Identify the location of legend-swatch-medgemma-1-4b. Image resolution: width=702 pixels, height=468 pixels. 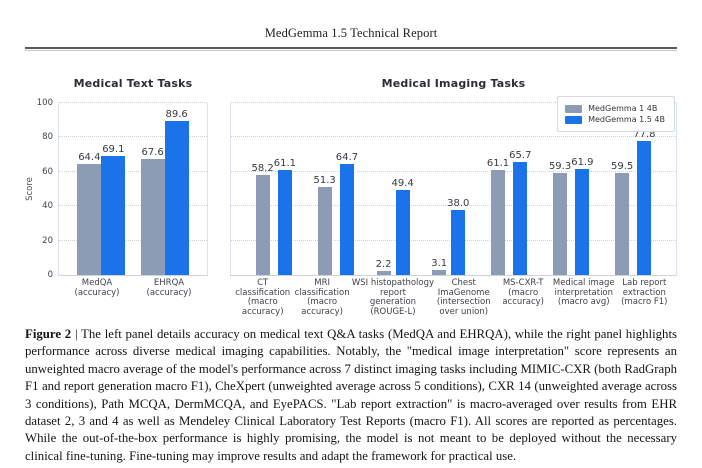
(574, 108).